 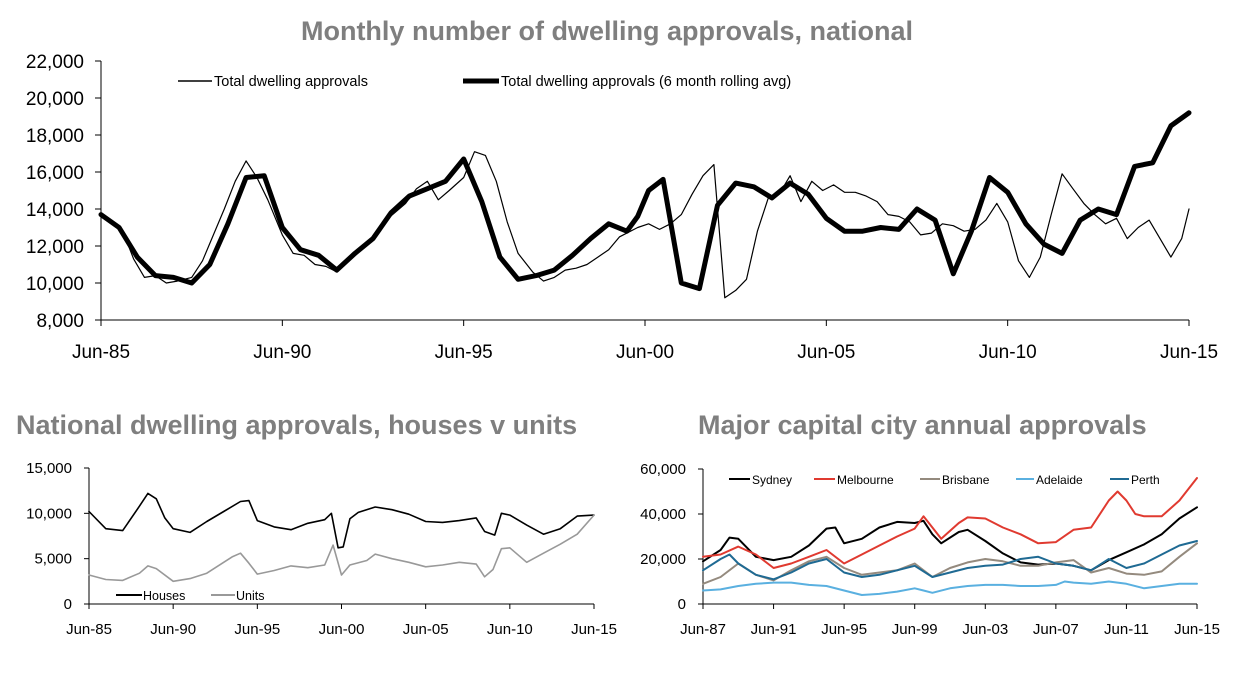 I want to click on x-tick-label: Jun-91, so click(x=774, y=629).